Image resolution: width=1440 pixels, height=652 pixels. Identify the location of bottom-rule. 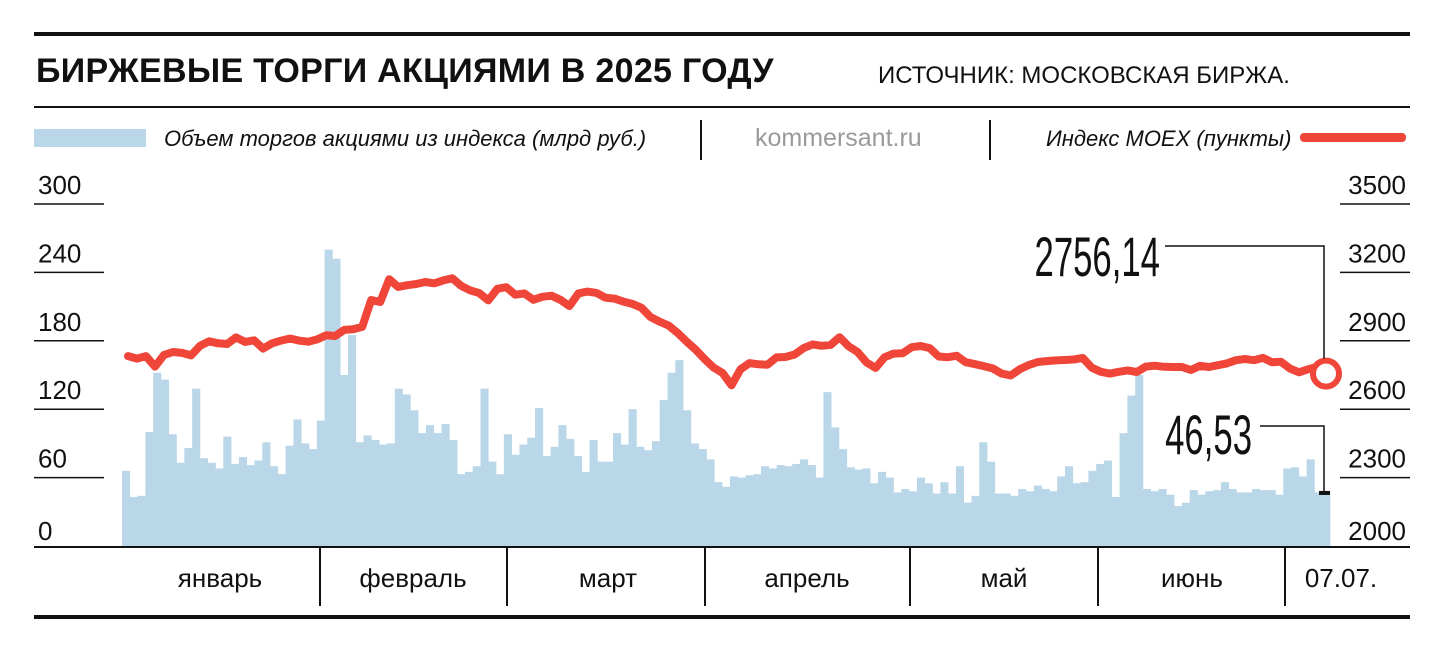
(722, 617).